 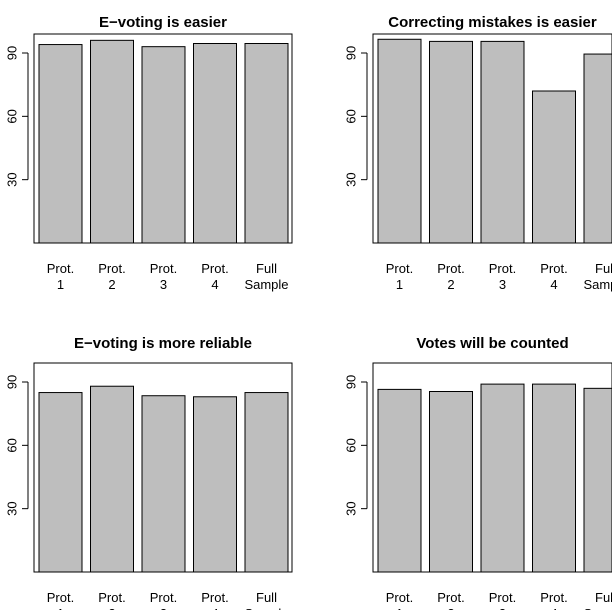 I want to click on chart-title: Votes will be counted, so click(x=492, y=343).